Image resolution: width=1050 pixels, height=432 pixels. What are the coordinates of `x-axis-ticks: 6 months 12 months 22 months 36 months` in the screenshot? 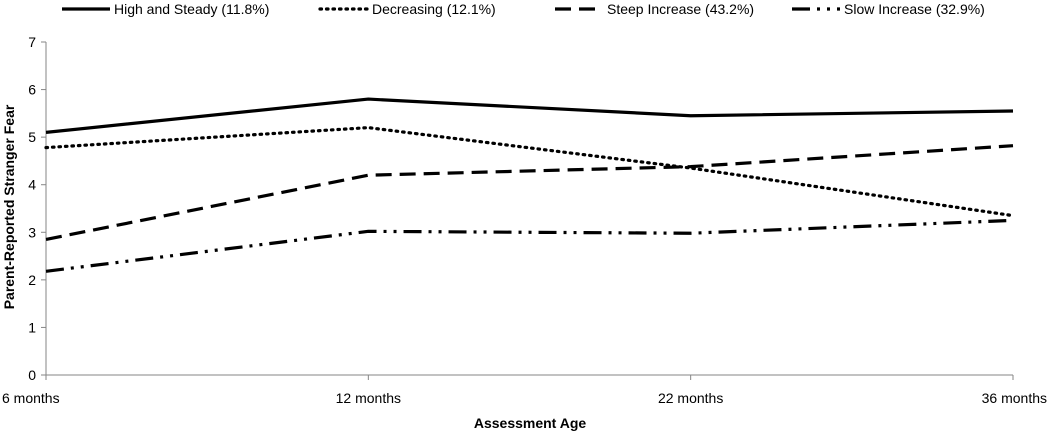 It's located at (524, 390).